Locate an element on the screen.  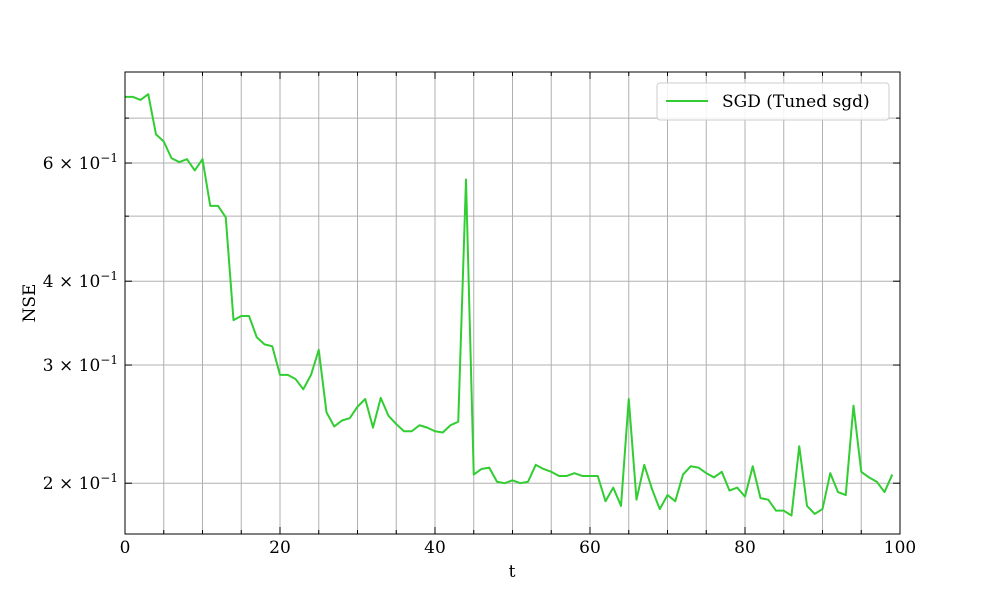
x-tick-label: 20 is located at coordinates (280, 548).